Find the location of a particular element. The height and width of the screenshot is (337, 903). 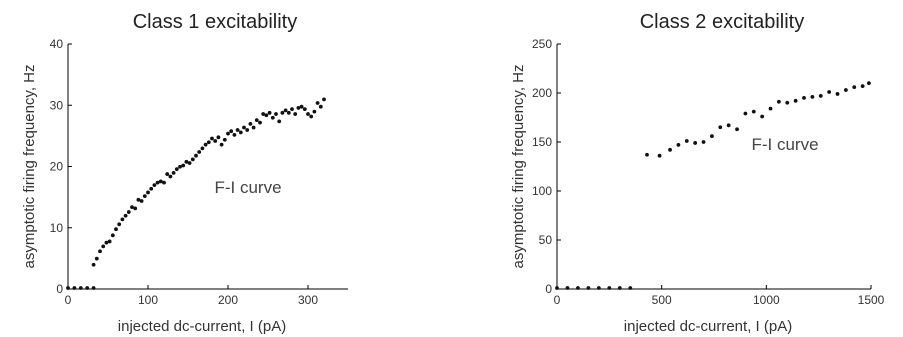

chart-title: Class 1 excitability is located at coordinates (215, 22).